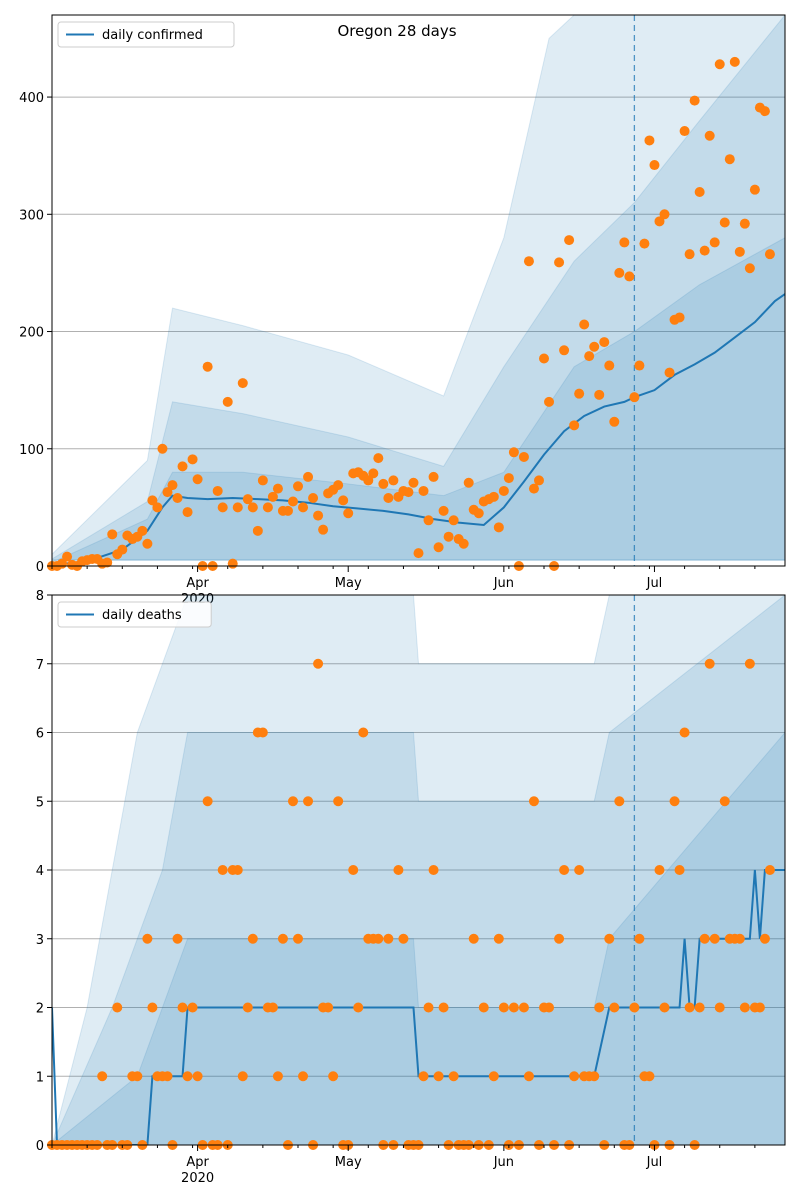 This screenshot has width=800, height=1200. Describe the element at coordinates (40, 567) in the screenshot. I see `y-tick-label: 0` at that location.